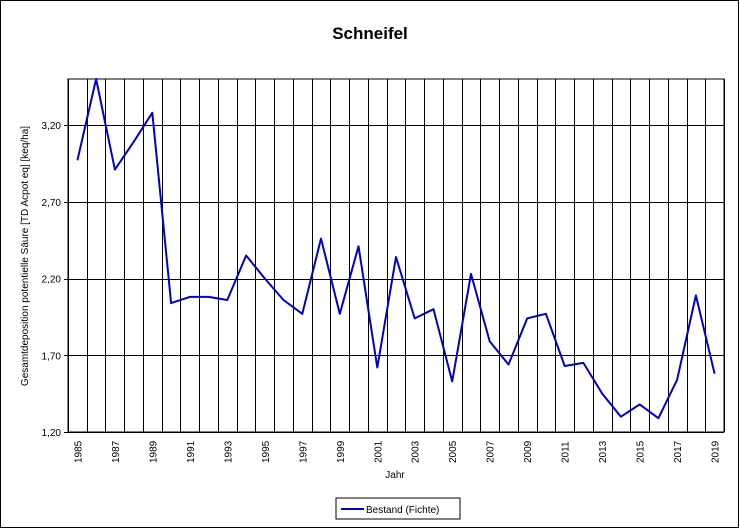  What do you see at coordinates (341, 451) in the screenshot?
I see `x-tick-label: 1999` at bounding box center [341, 451].